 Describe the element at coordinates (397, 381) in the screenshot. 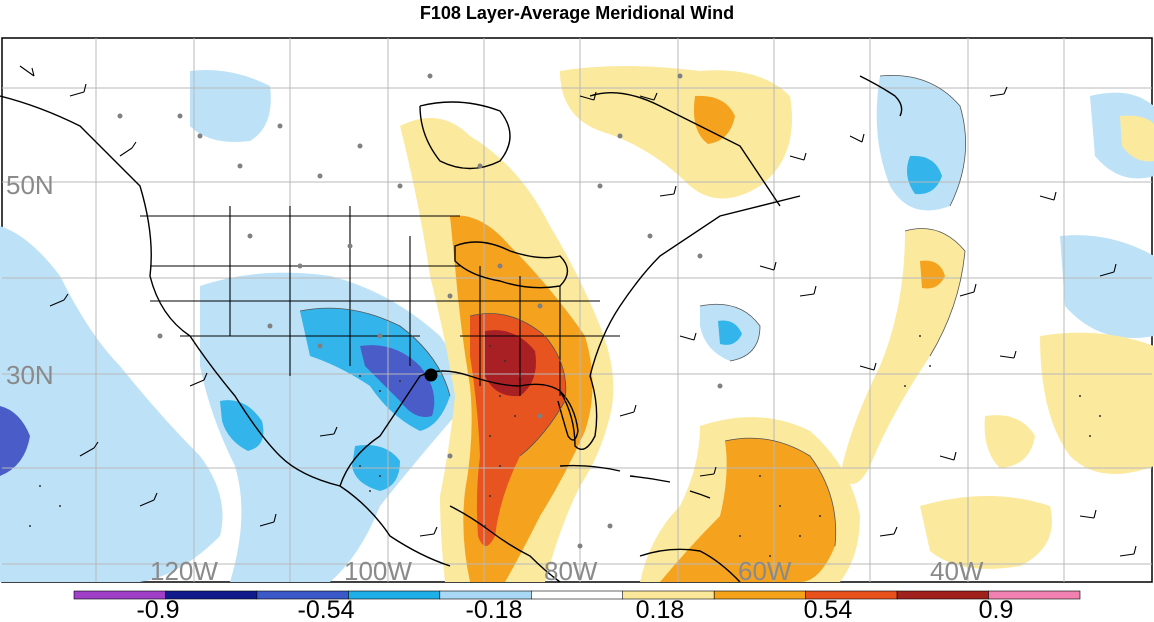

I see `negative-region-gulf-core` at that location.